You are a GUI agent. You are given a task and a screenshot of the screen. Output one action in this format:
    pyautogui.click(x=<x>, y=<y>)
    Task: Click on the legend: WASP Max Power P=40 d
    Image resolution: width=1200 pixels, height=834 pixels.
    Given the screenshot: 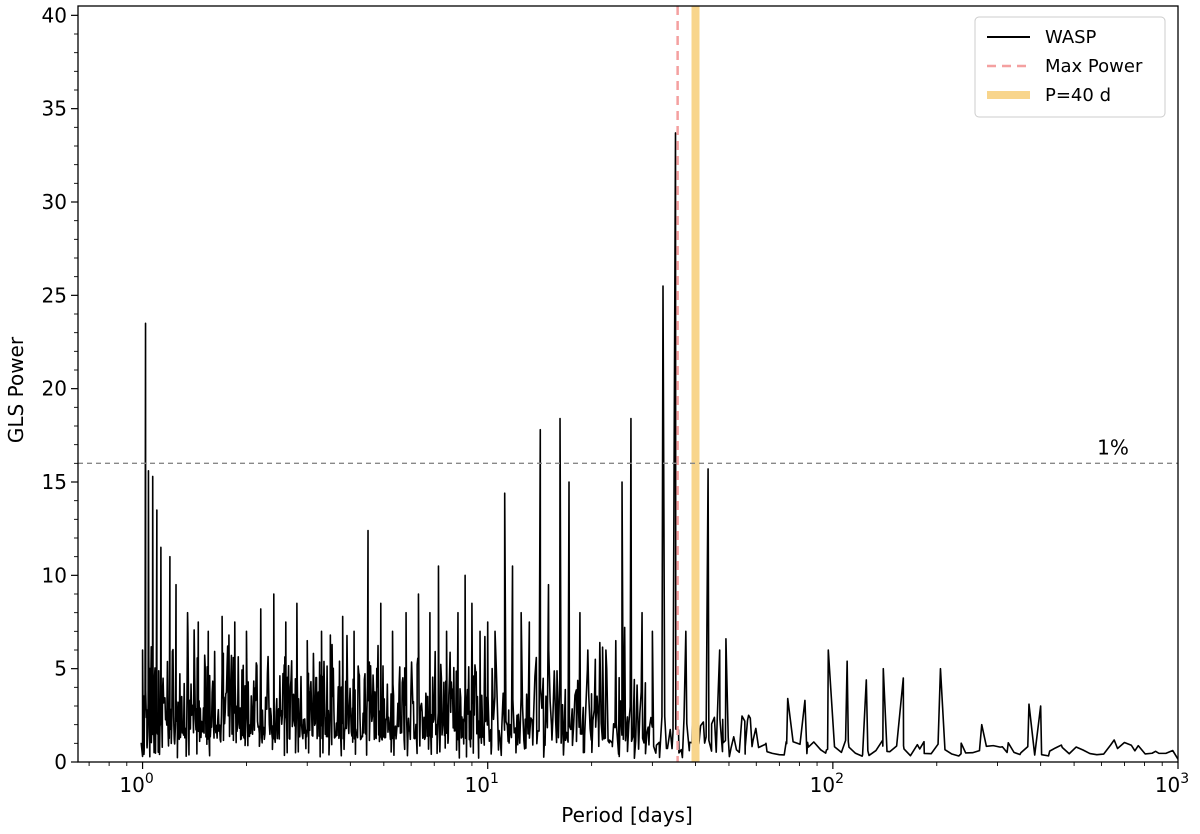 What is the action you would take?
    pyautogui.click(x=1070, y=67)
    